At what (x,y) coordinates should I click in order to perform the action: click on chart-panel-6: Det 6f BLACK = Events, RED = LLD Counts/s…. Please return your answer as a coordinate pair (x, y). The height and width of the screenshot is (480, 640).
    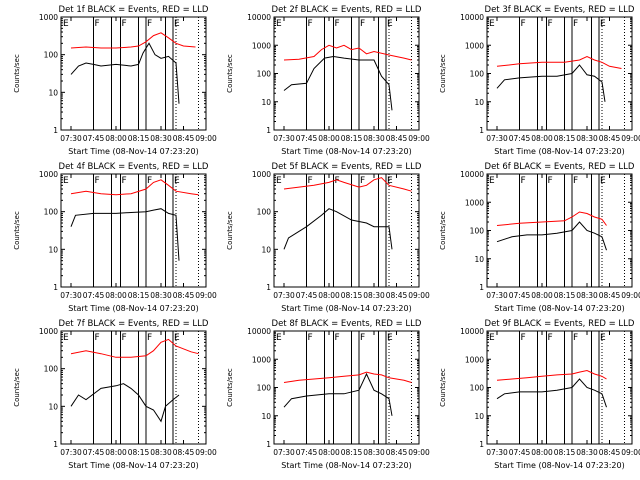
    Looking at the image, I should click on (539, 237).